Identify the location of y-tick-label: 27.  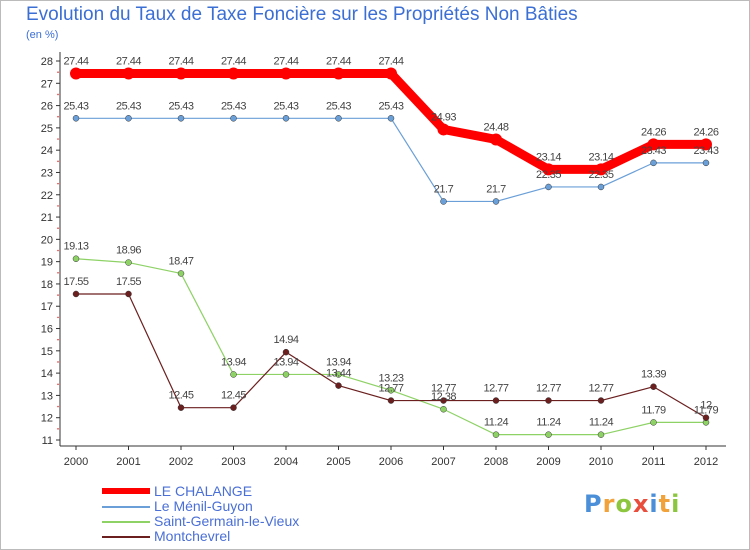
(47, 84).